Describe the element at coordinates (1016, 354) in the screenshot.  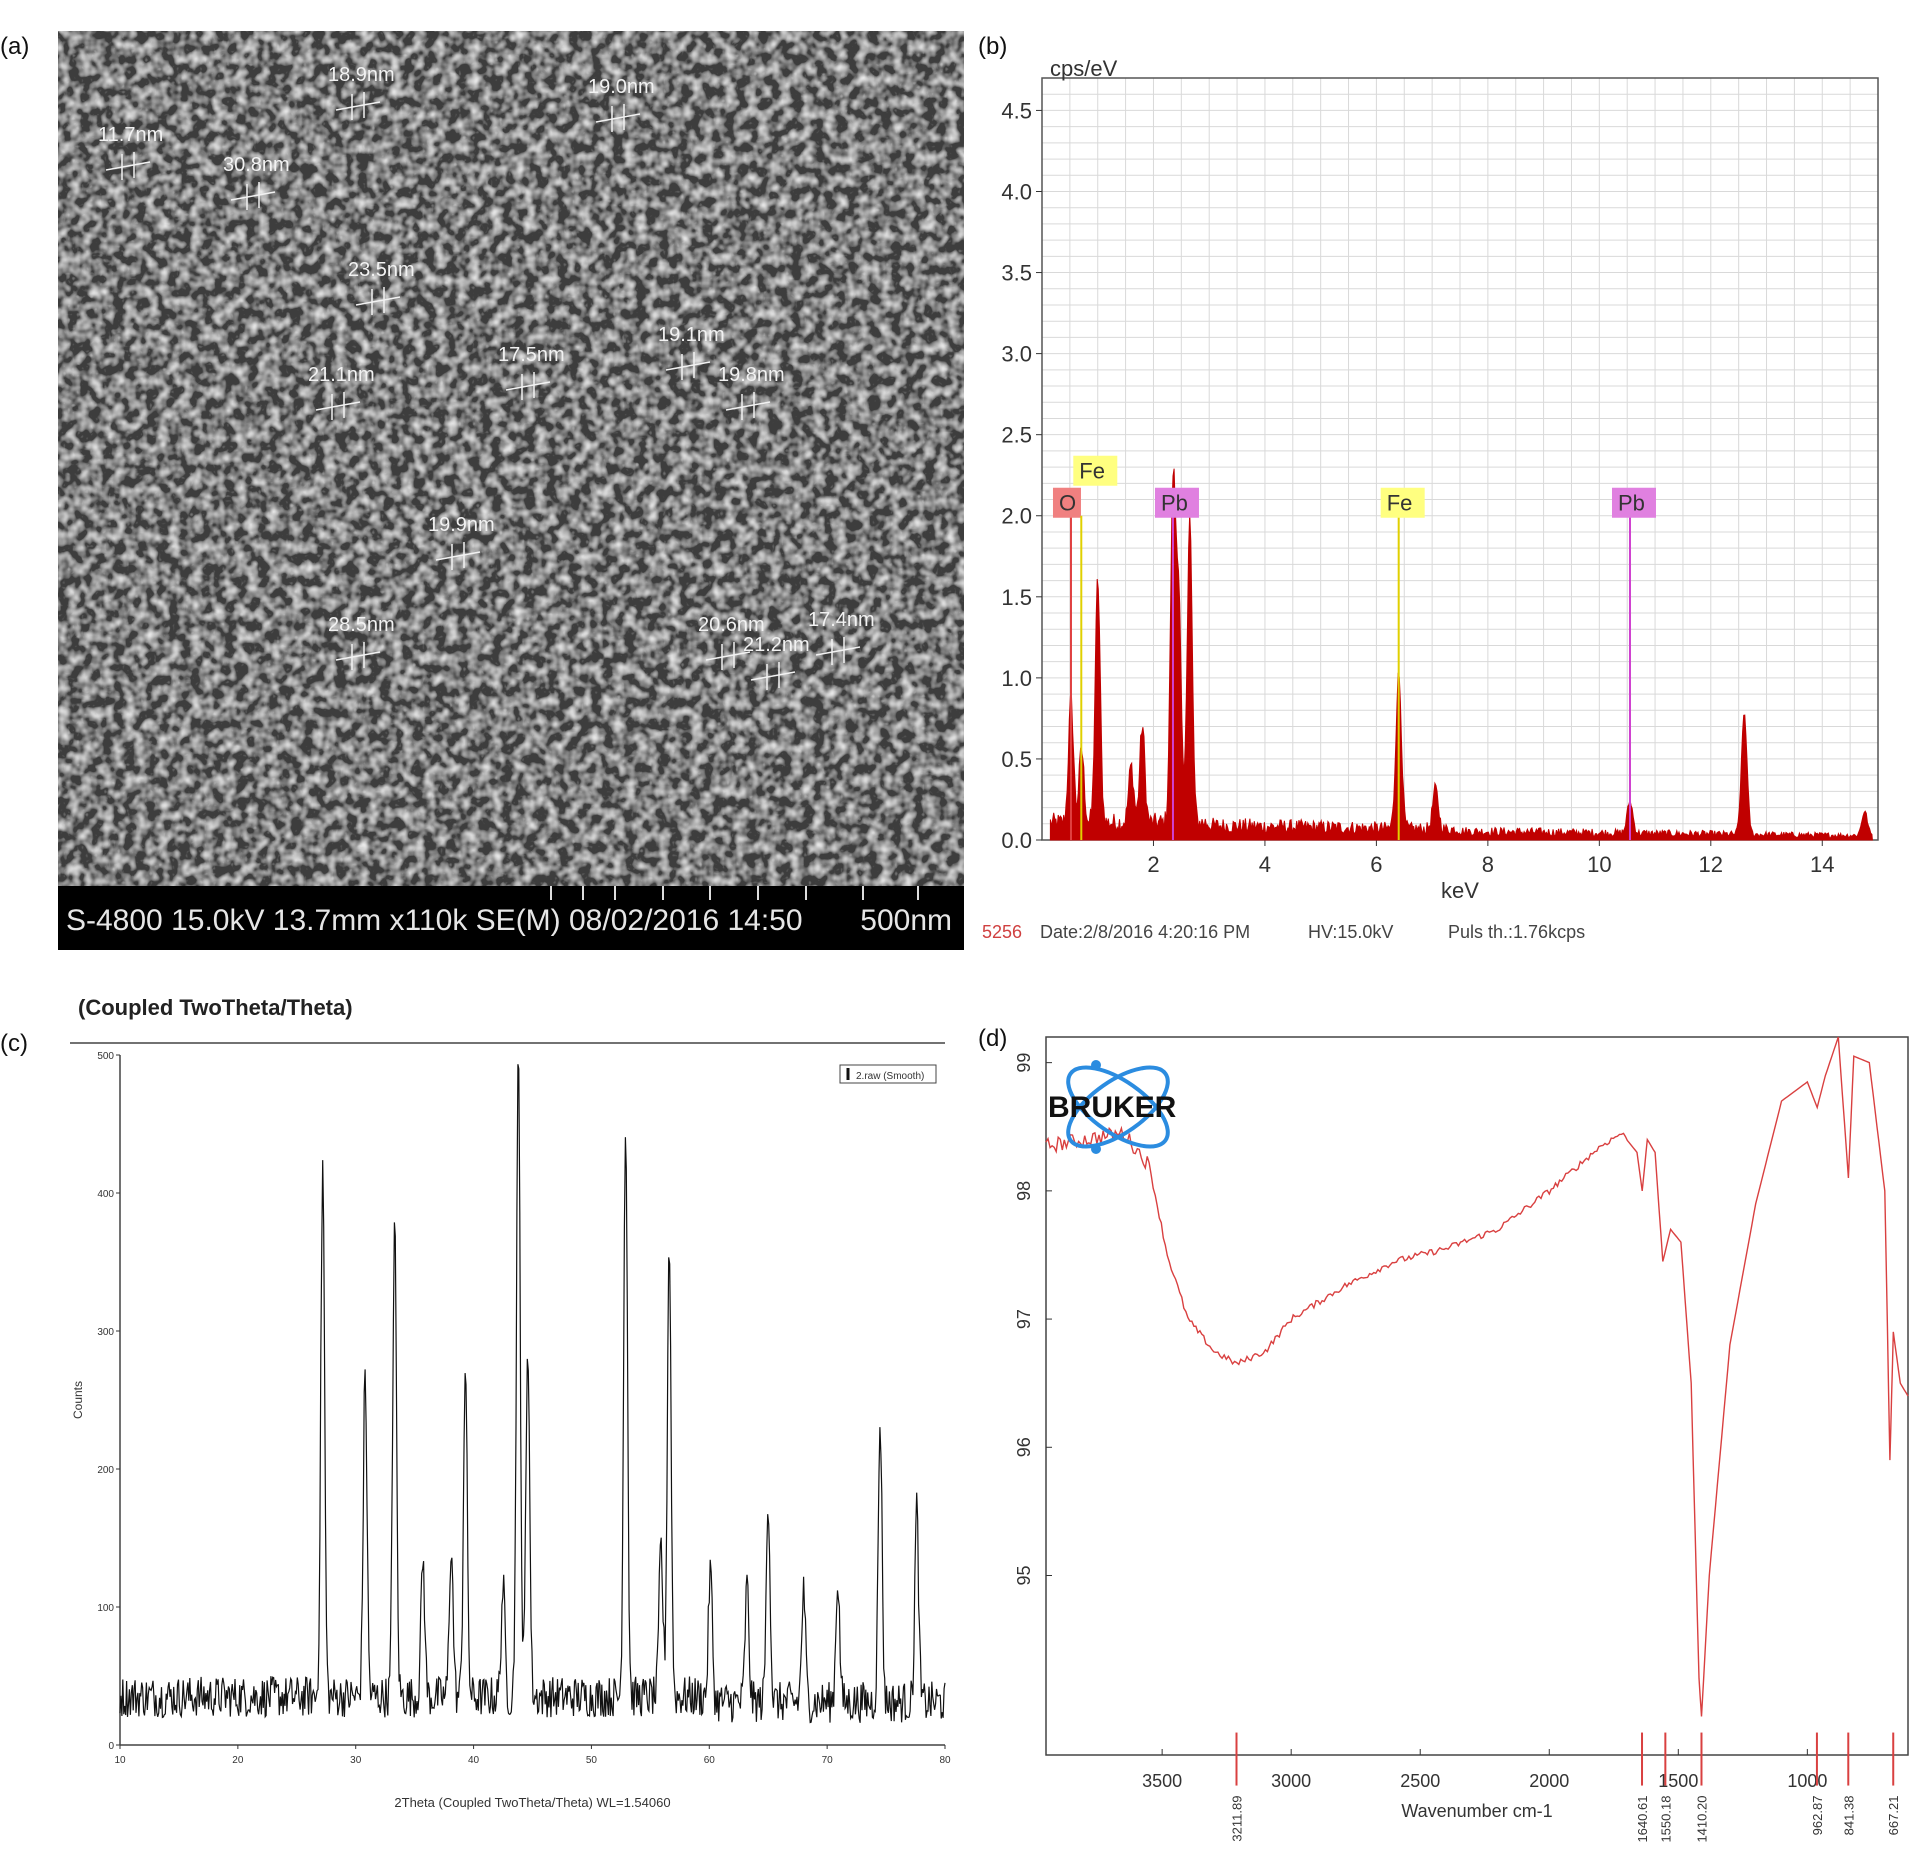
I see `eds-y-tick-label: 3.0` at that location.